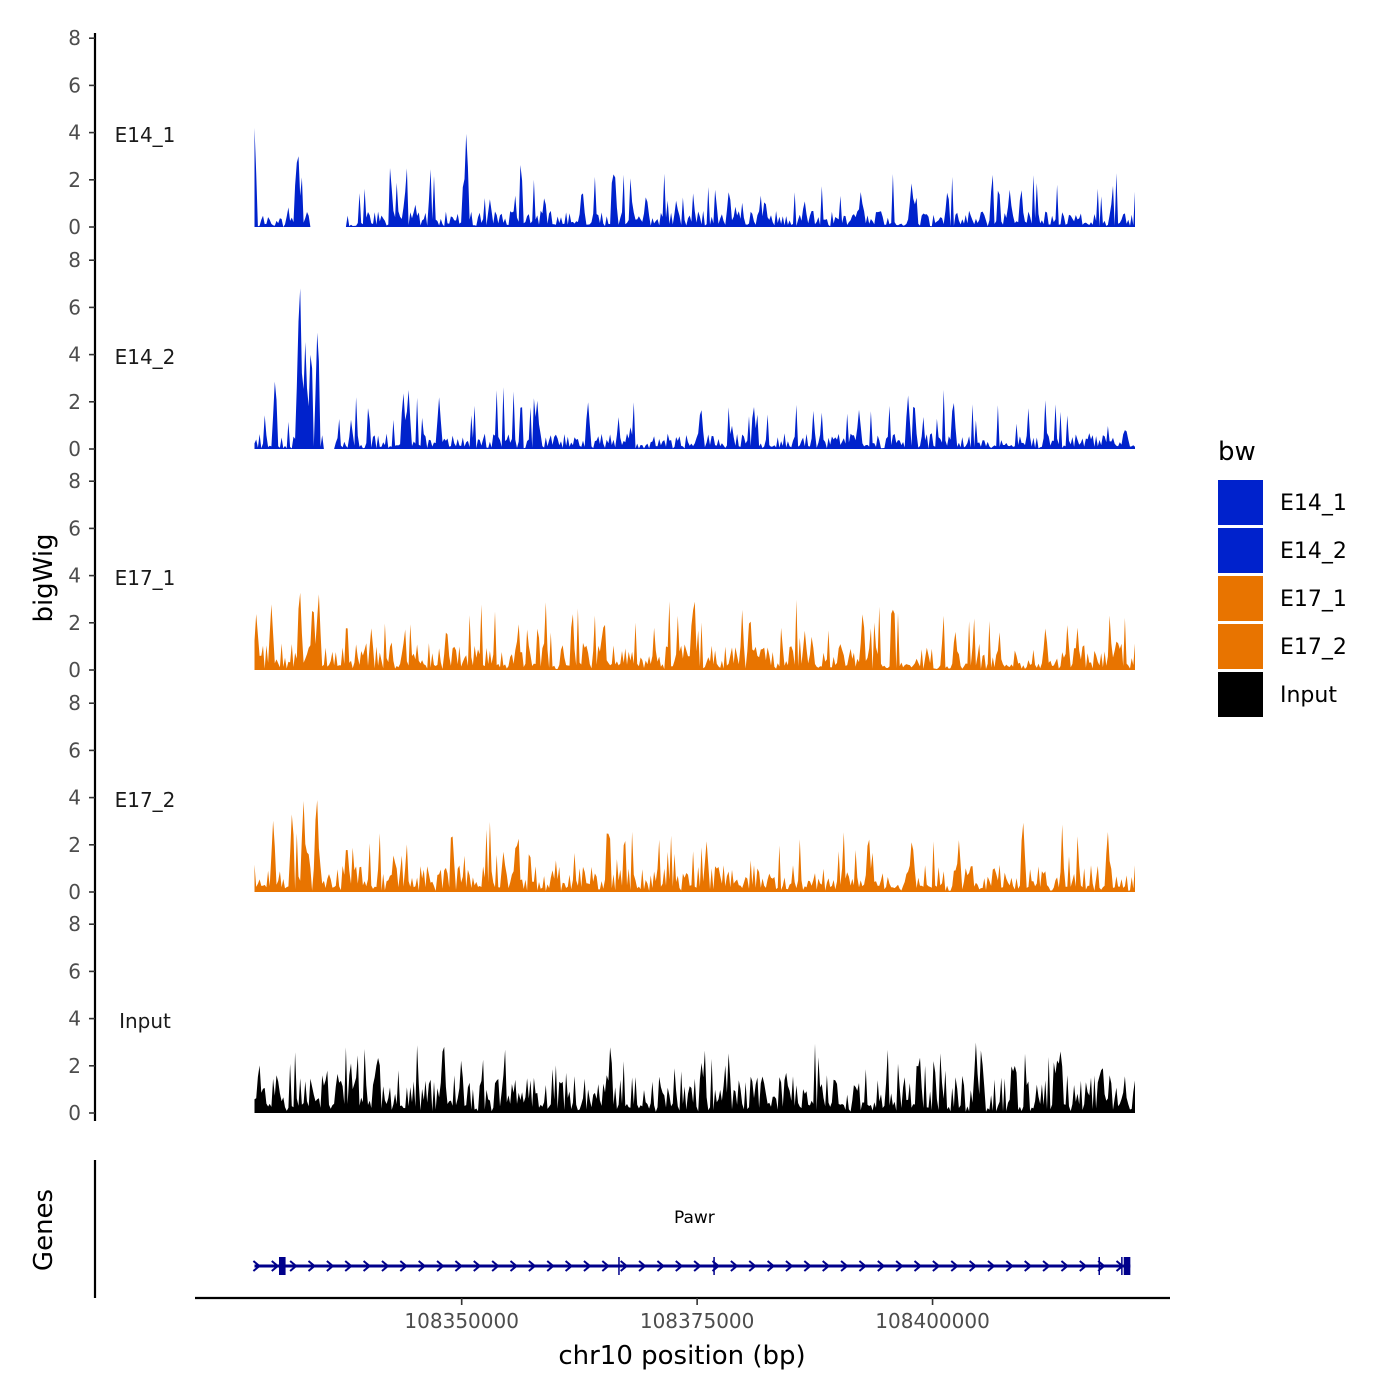 Image resolution: width=1400 pixels, height=1400 pixels. I want to click on x-tick-label: 108400000, so click(932, 1321).